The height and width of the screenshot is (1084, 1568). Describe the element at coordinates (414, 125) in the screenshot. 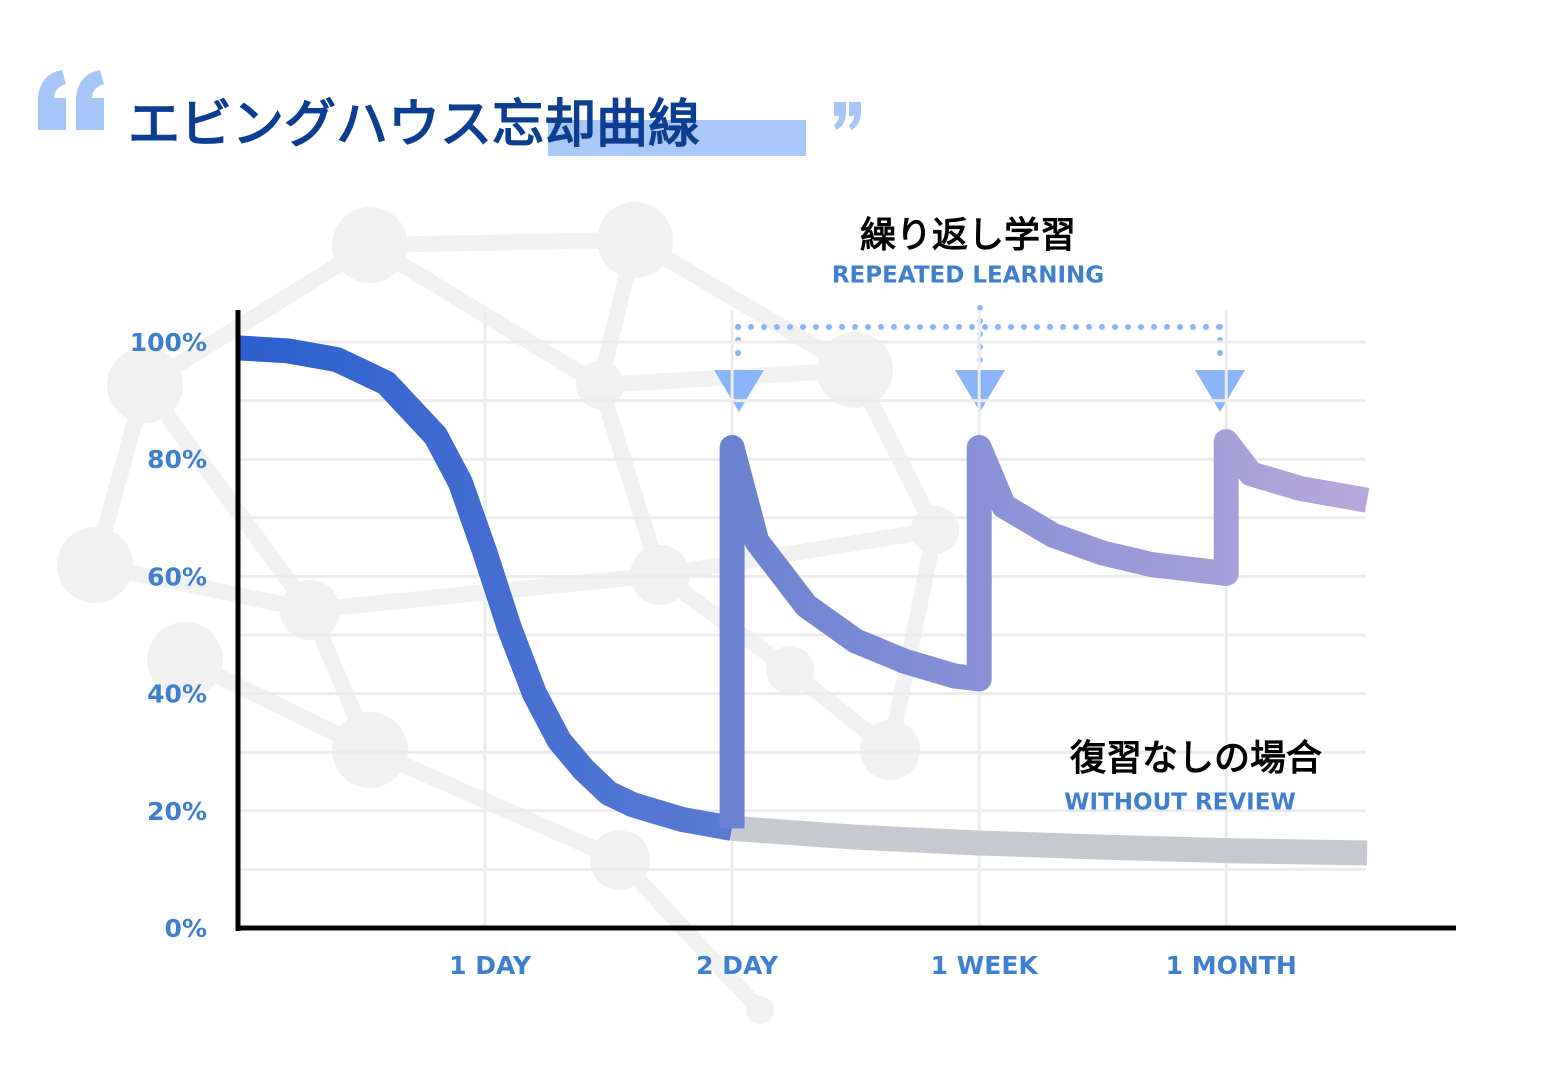

I see `chart-title: エビングハウス忘却曲線` at that location.